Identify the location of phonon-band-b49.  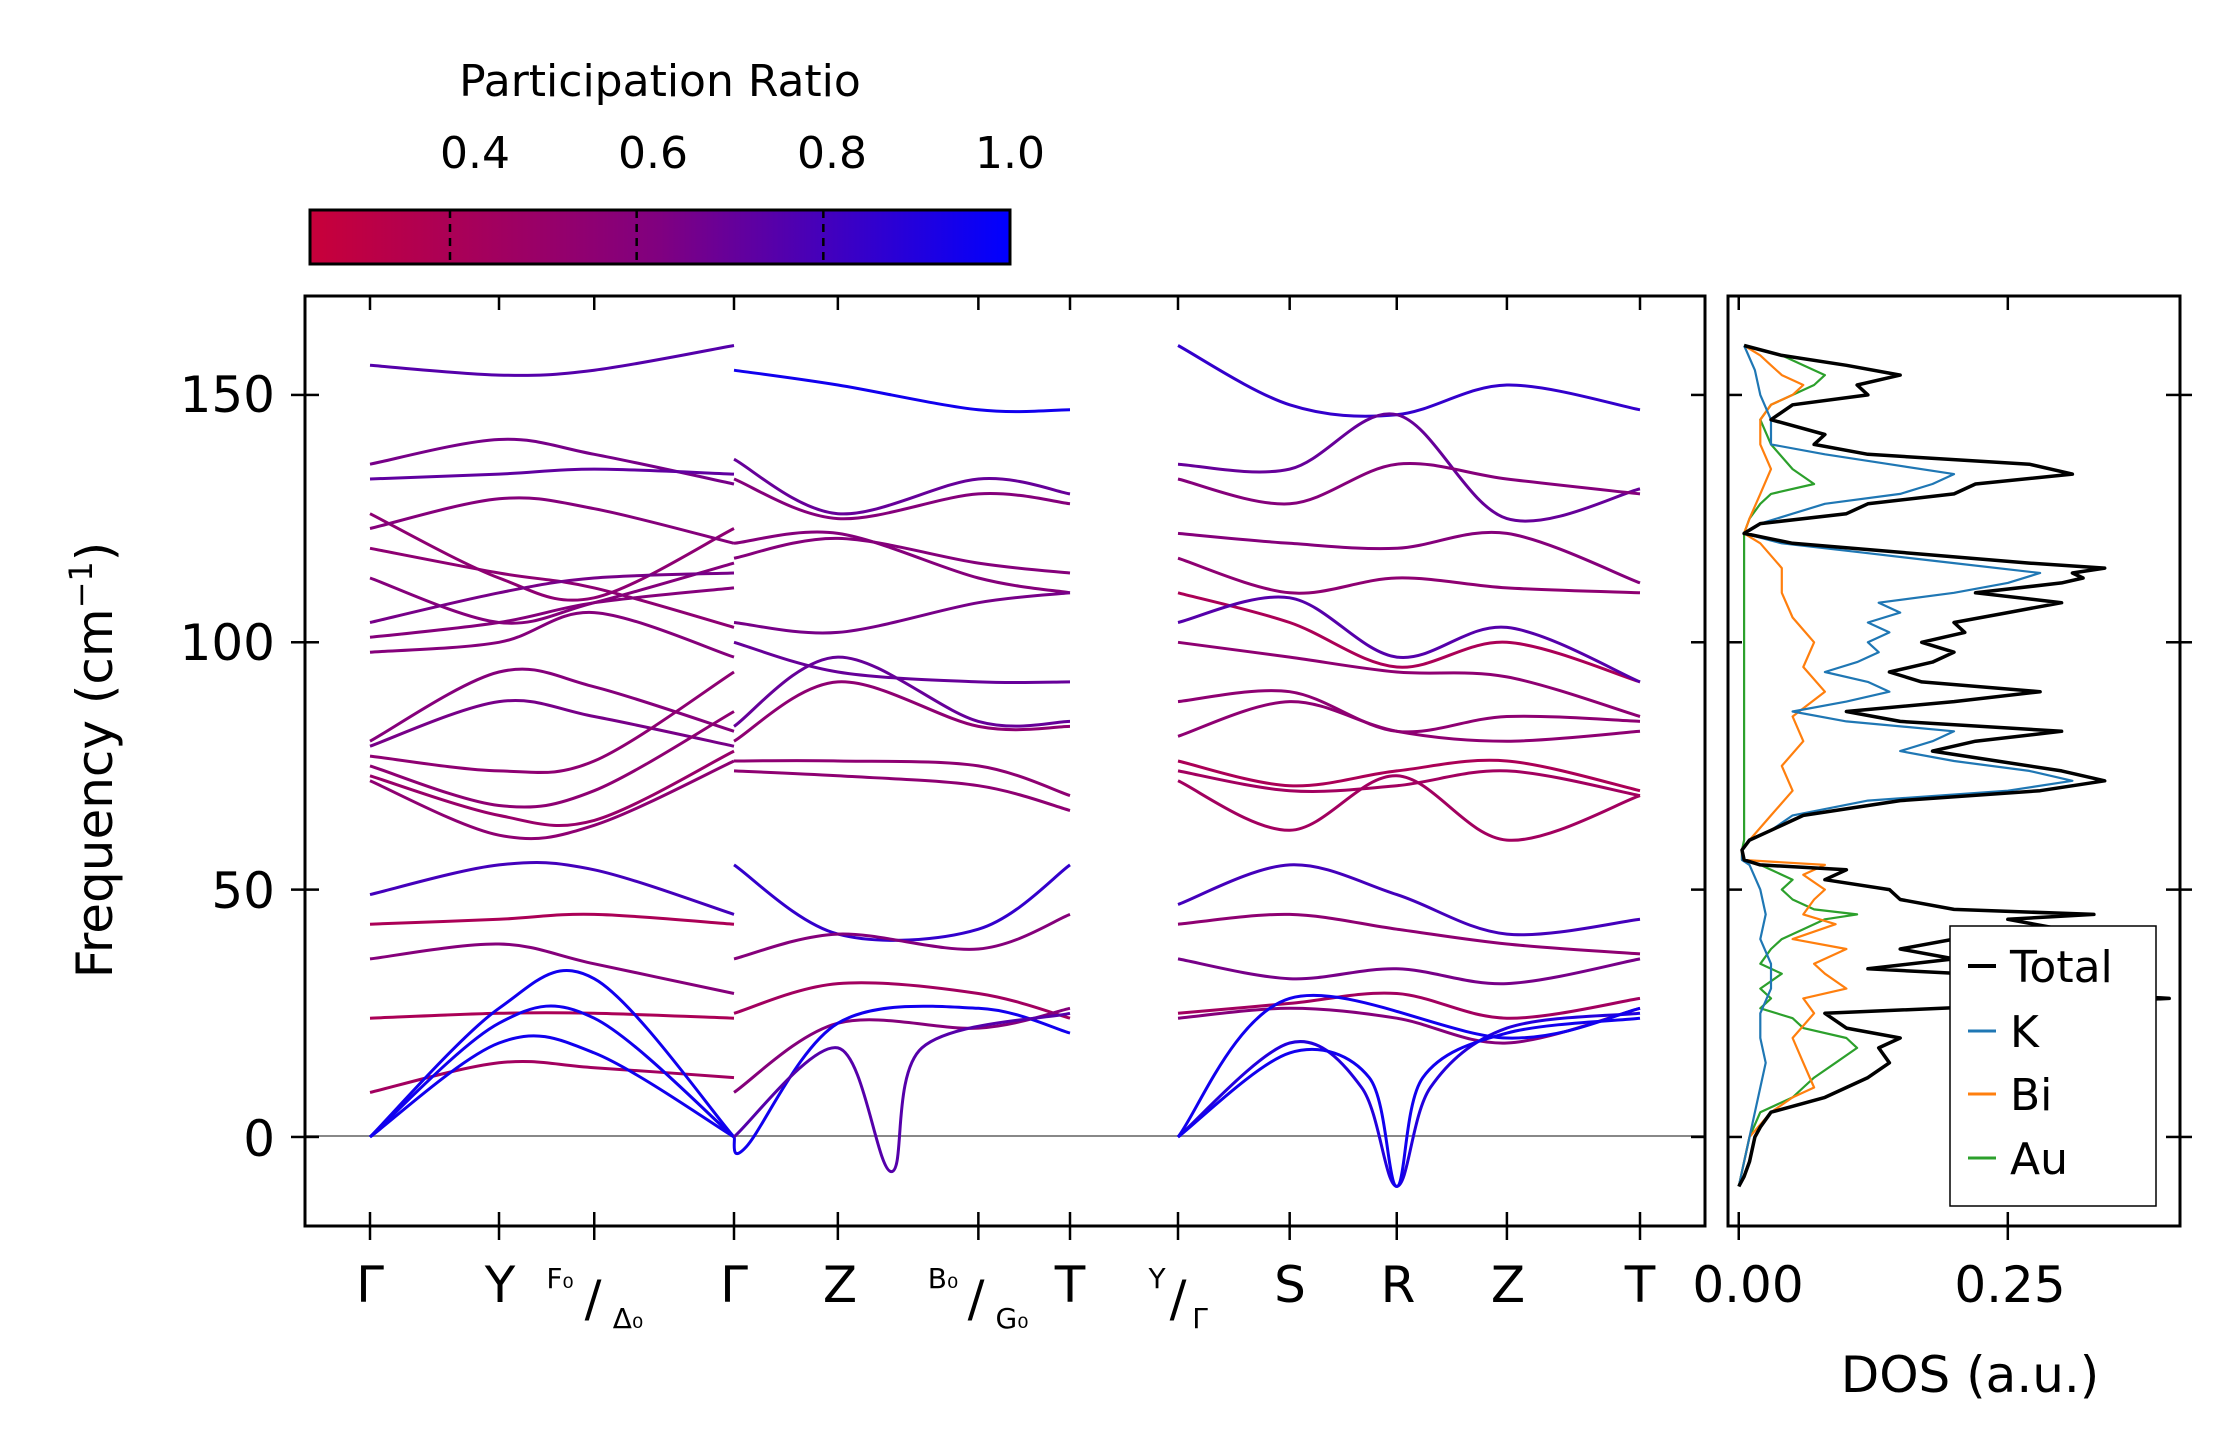
(1409, 679).